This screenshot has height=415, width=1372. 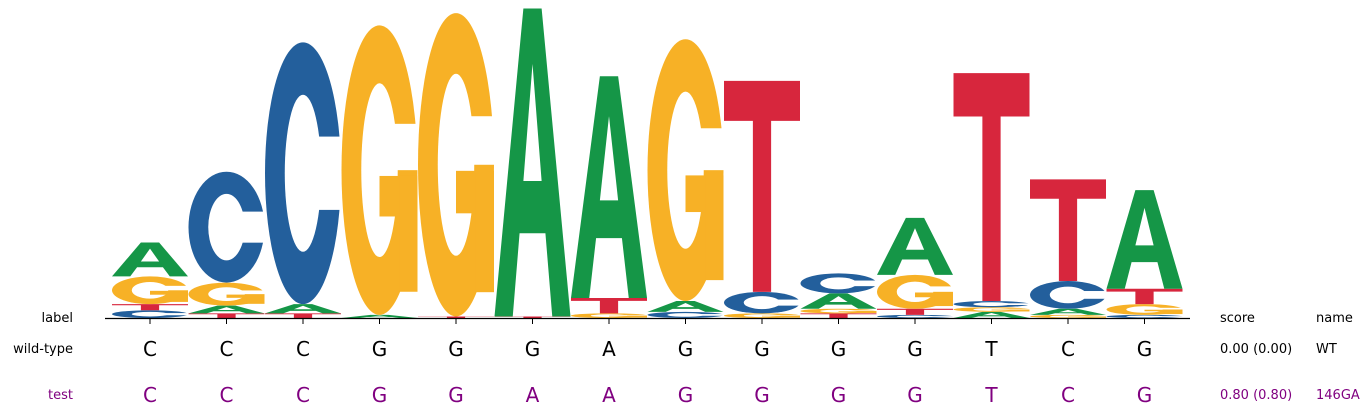 I want to click on row-label: test, so click(x=60, y=395).